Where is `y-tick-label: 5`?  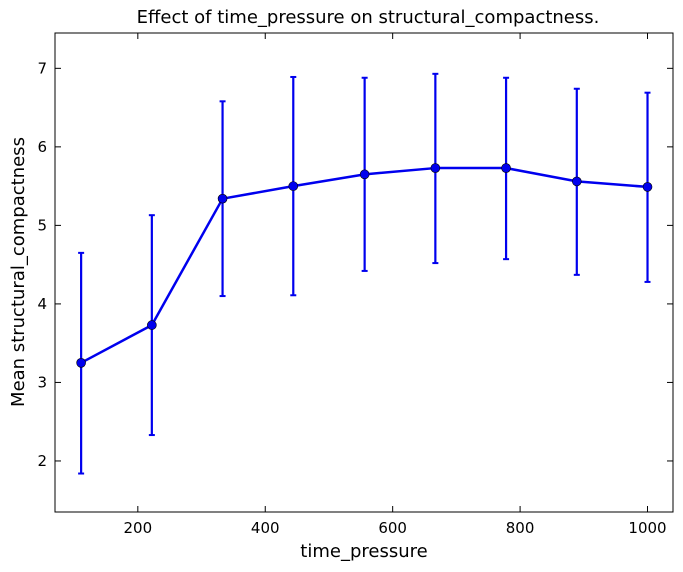 y-tick-label: 5 is located at coordinates (42, 225).